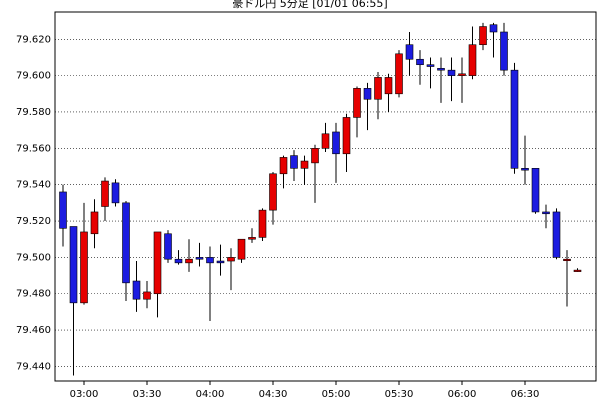  I want to click on y-tick-label: 79.540, so click(33, 185).